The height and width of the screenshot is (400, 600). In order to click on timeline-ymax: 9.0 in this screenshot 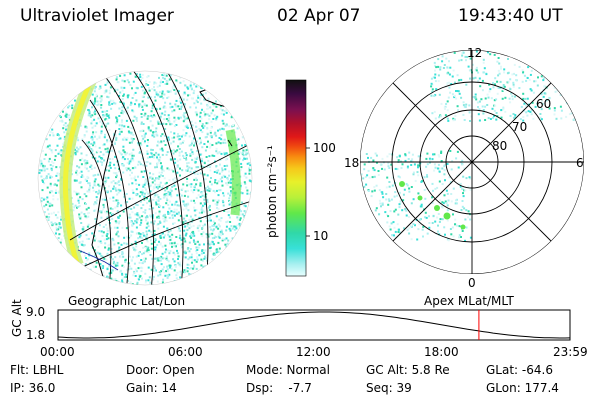, I will do `click(36, 312)`.